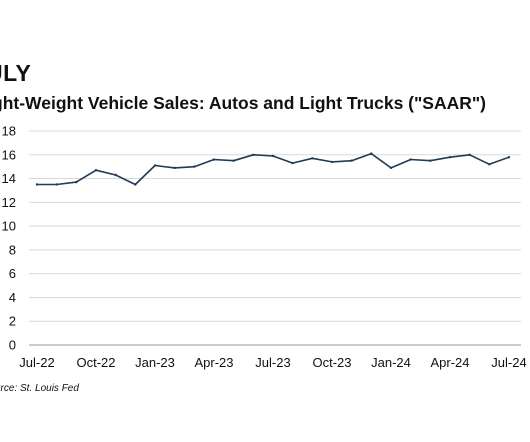 Image resolution: width=530 pixels, height=442 pixels. I want to click on y-tick-label: 6, so click(12, 273).